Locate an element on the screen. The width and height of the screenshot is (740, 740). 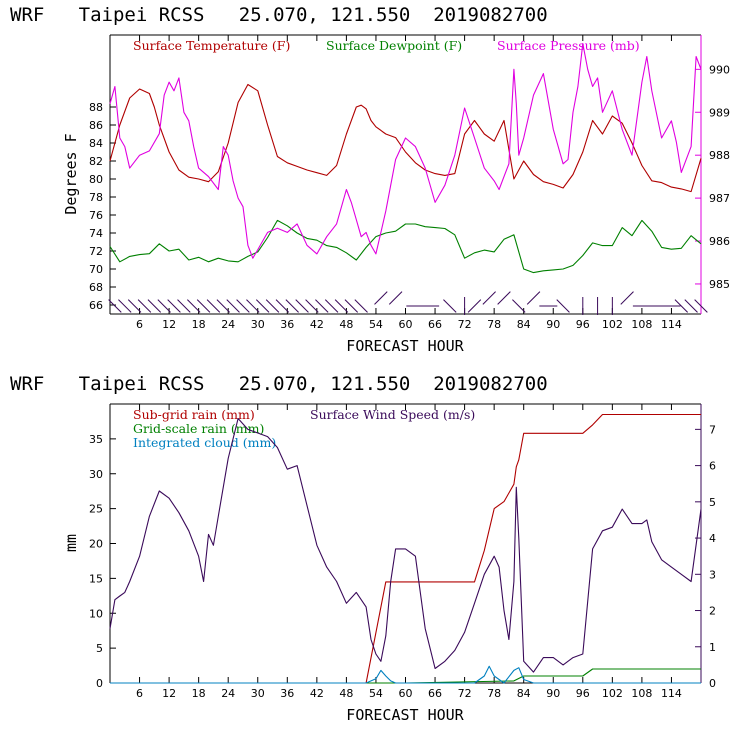
chart1-legend-pressure: Surface Pressure (mb) is located at coordinates (568, 45).